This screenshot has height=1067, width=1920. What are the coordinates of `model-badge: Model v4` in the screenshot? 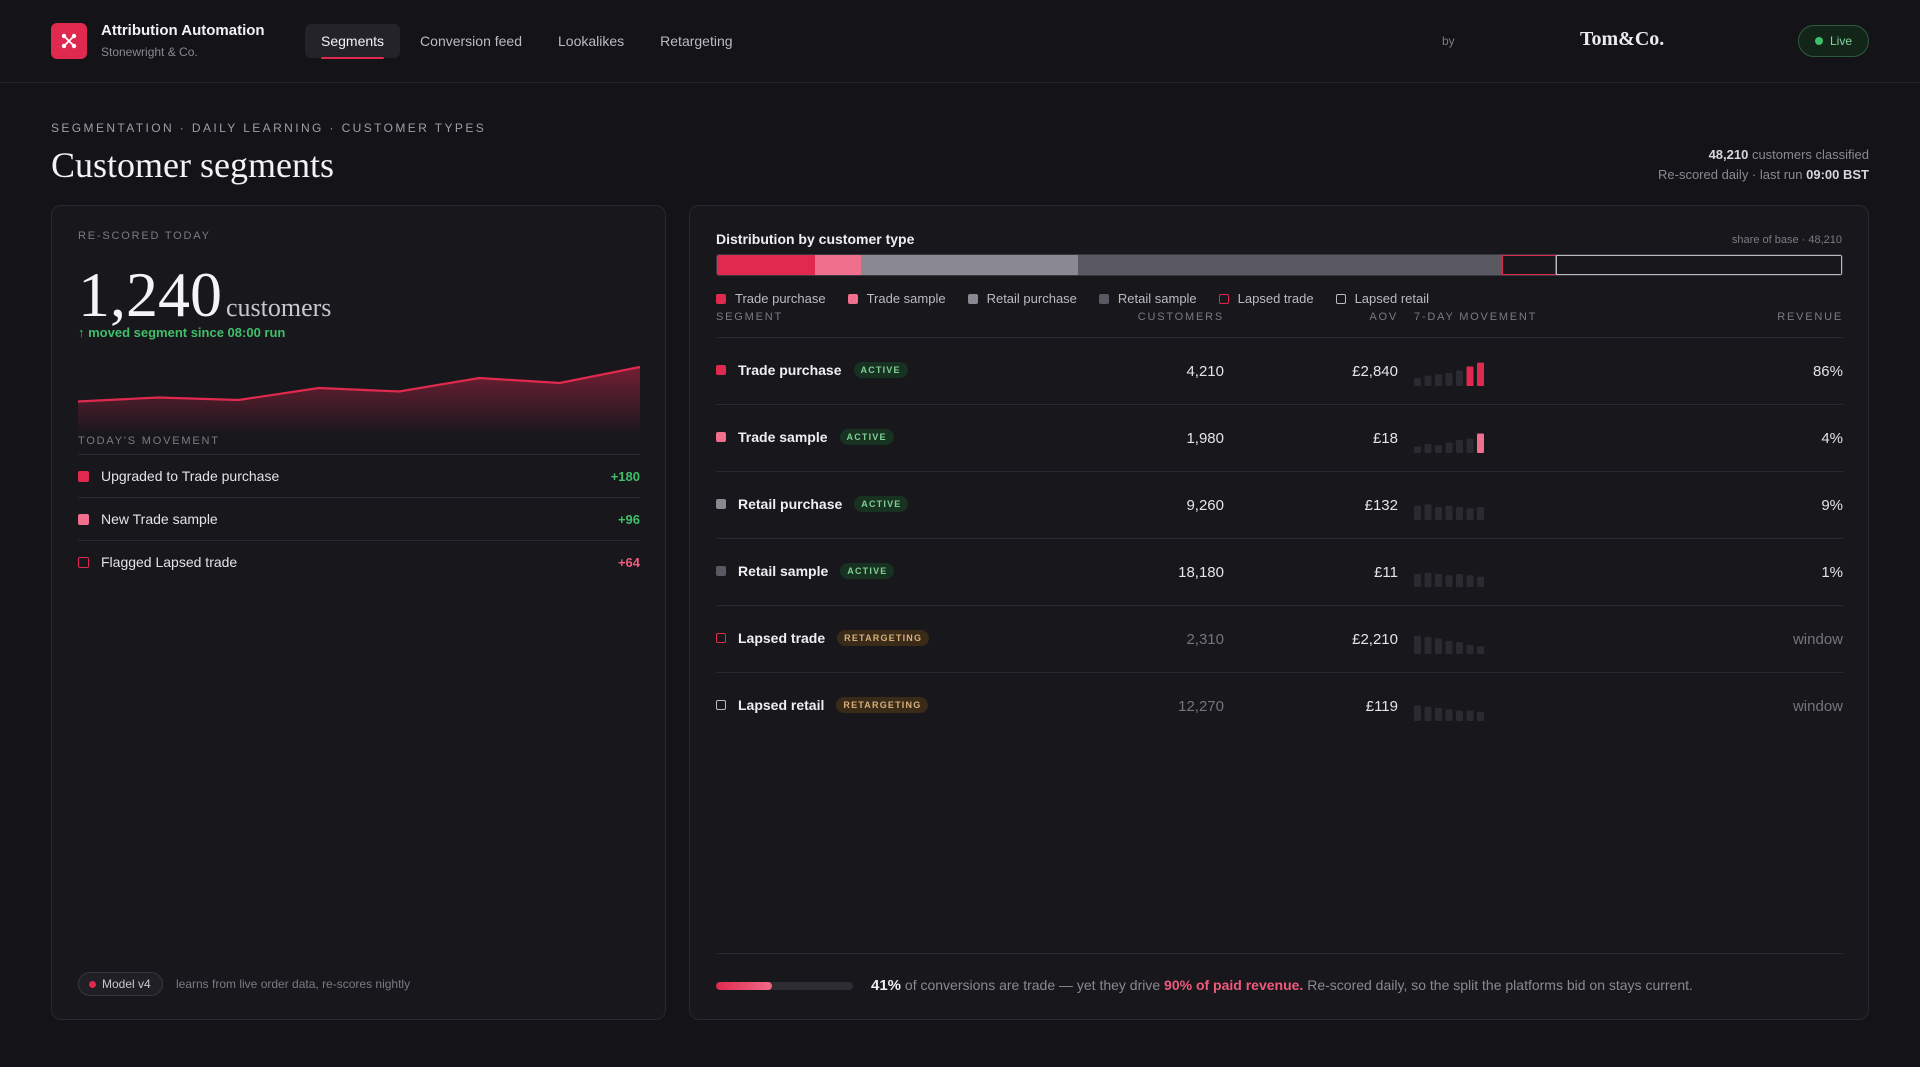 It's located at (120, 984).